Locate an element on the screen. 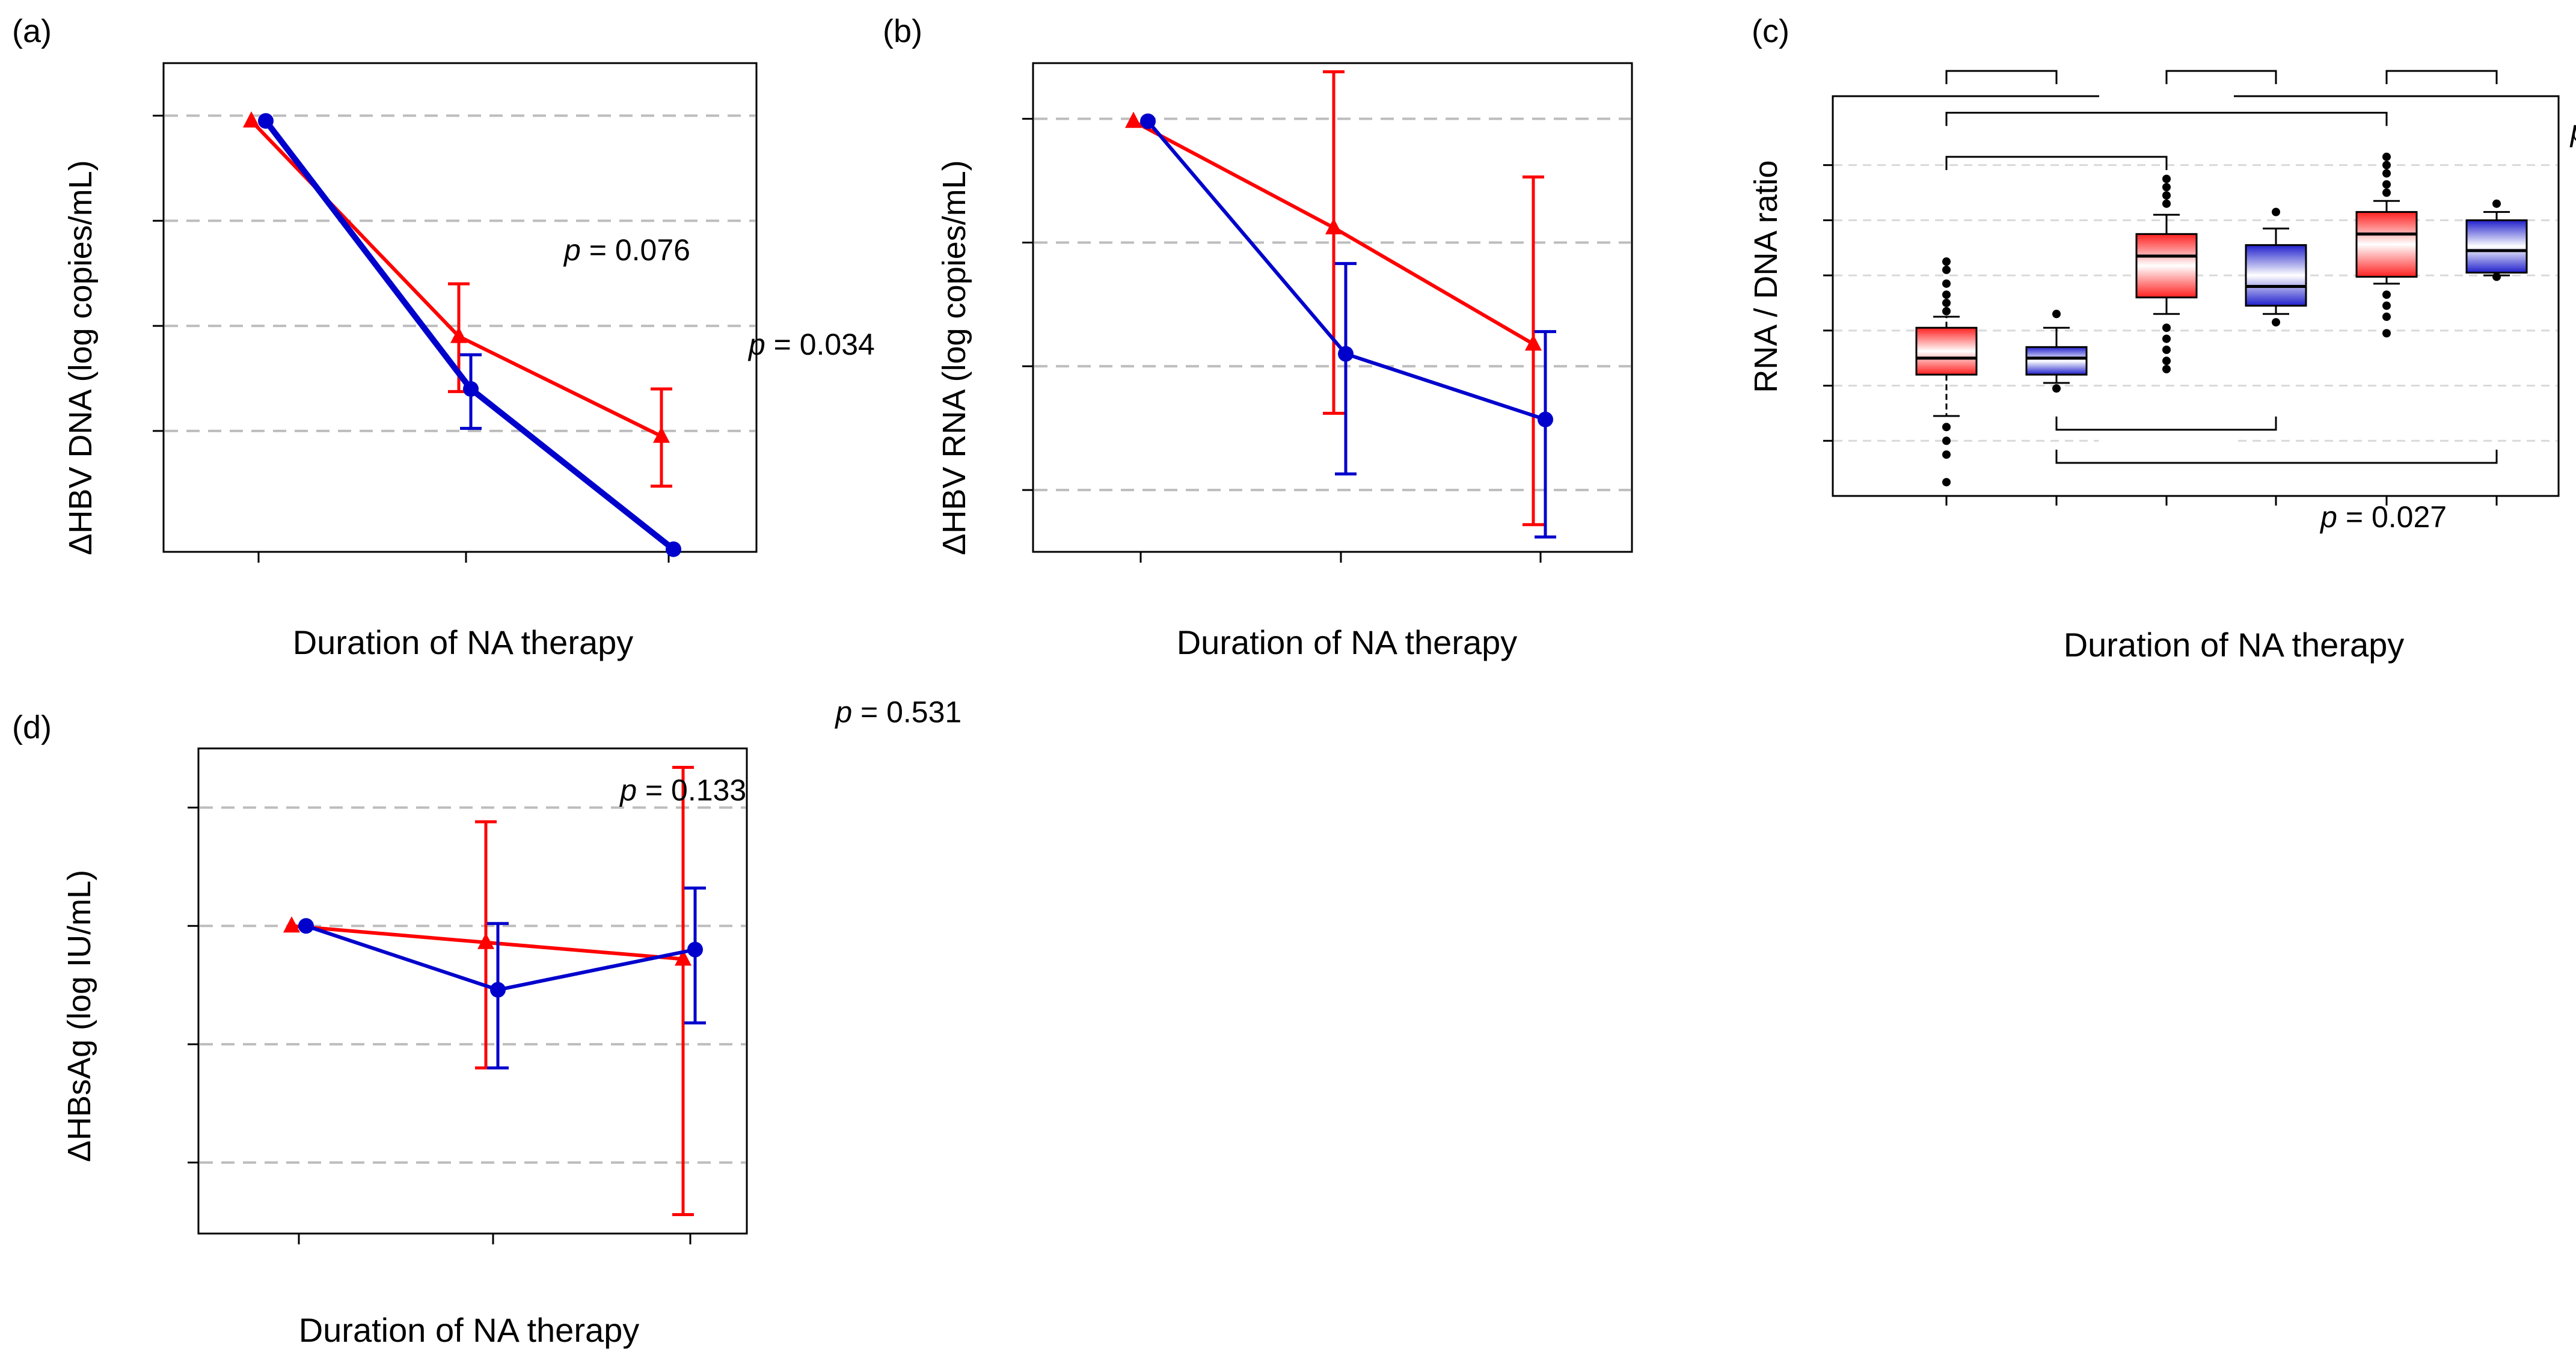  p-value-annotation: p = 0.531 is located at coordinates (897, 712).